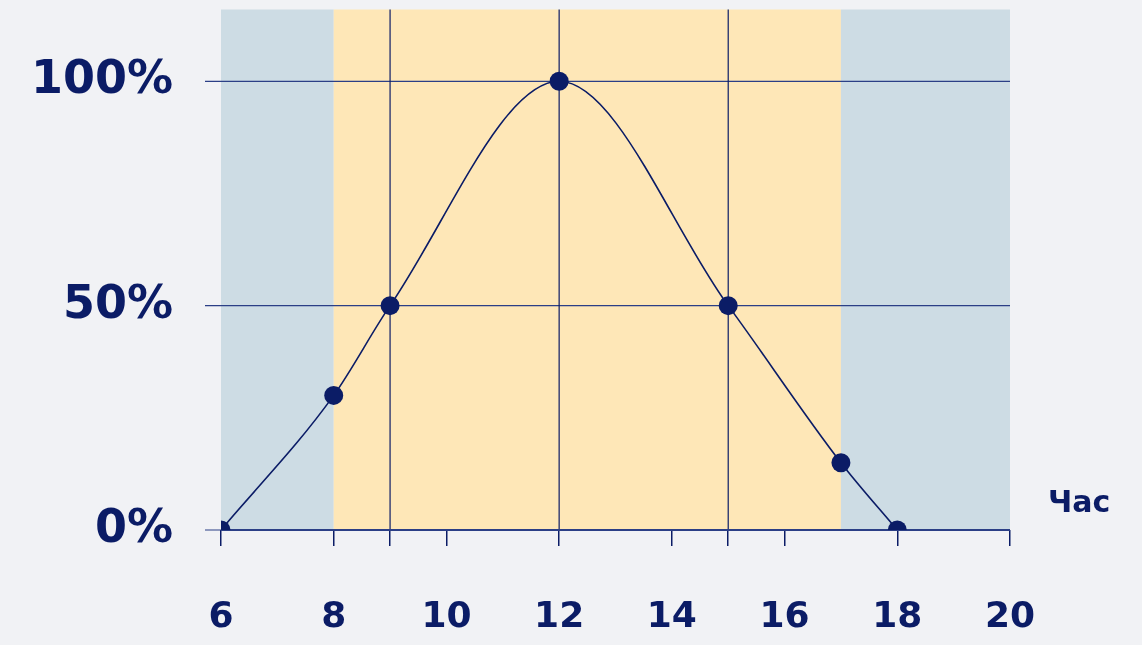 The width and height of the screenshot is (1142, 645). Describe the element at coordinates (446, 614) in the screenshot. I see `x-tick-label: 10` at that location.